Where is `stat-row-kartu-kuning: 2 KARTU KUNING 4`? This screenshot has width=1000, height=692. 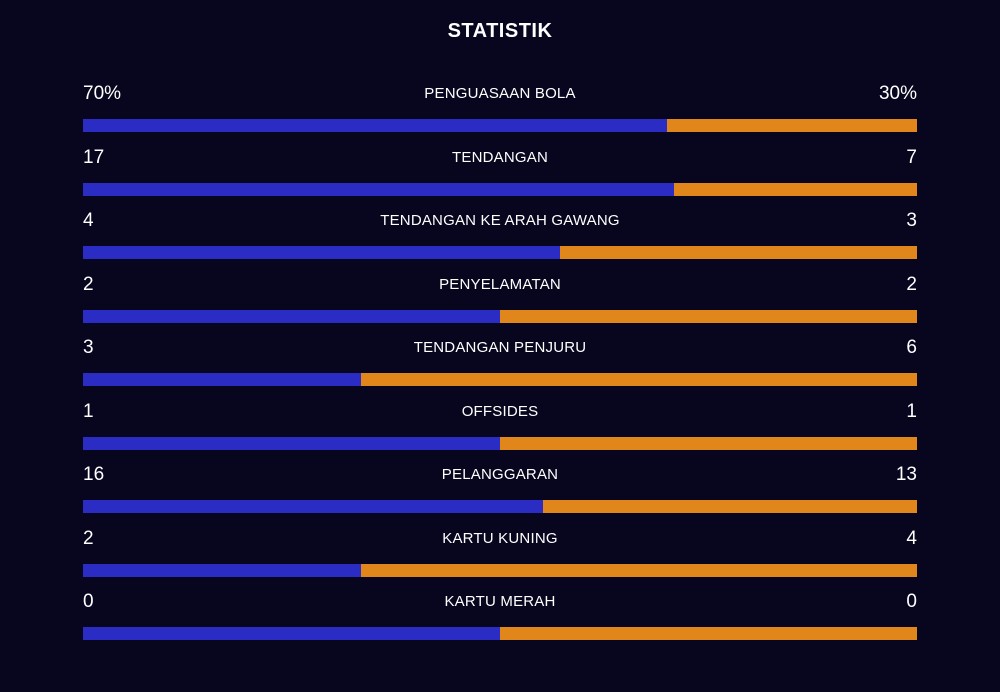
stat-row-kartu-kuning: 2 KARTU KUNING 4 is located at coordinates (500, 557).